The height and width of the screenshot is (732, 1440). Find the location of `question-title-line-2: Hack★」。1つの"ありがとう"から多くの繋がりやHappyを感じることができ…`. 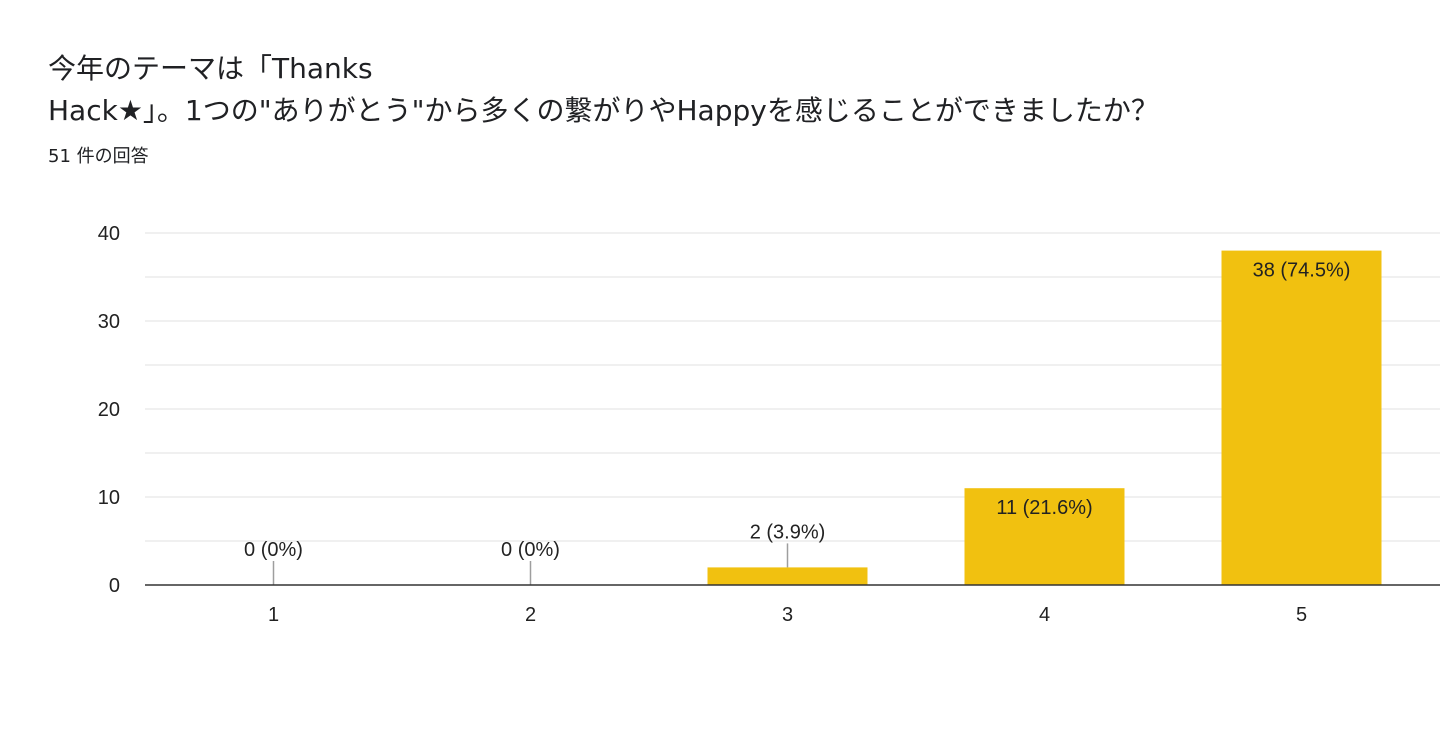

question-title-line-2: Hack★」。1つの"ありがとう"から多くの繋がりやHappyを感じることができ… is located at coordinates (603, 110).